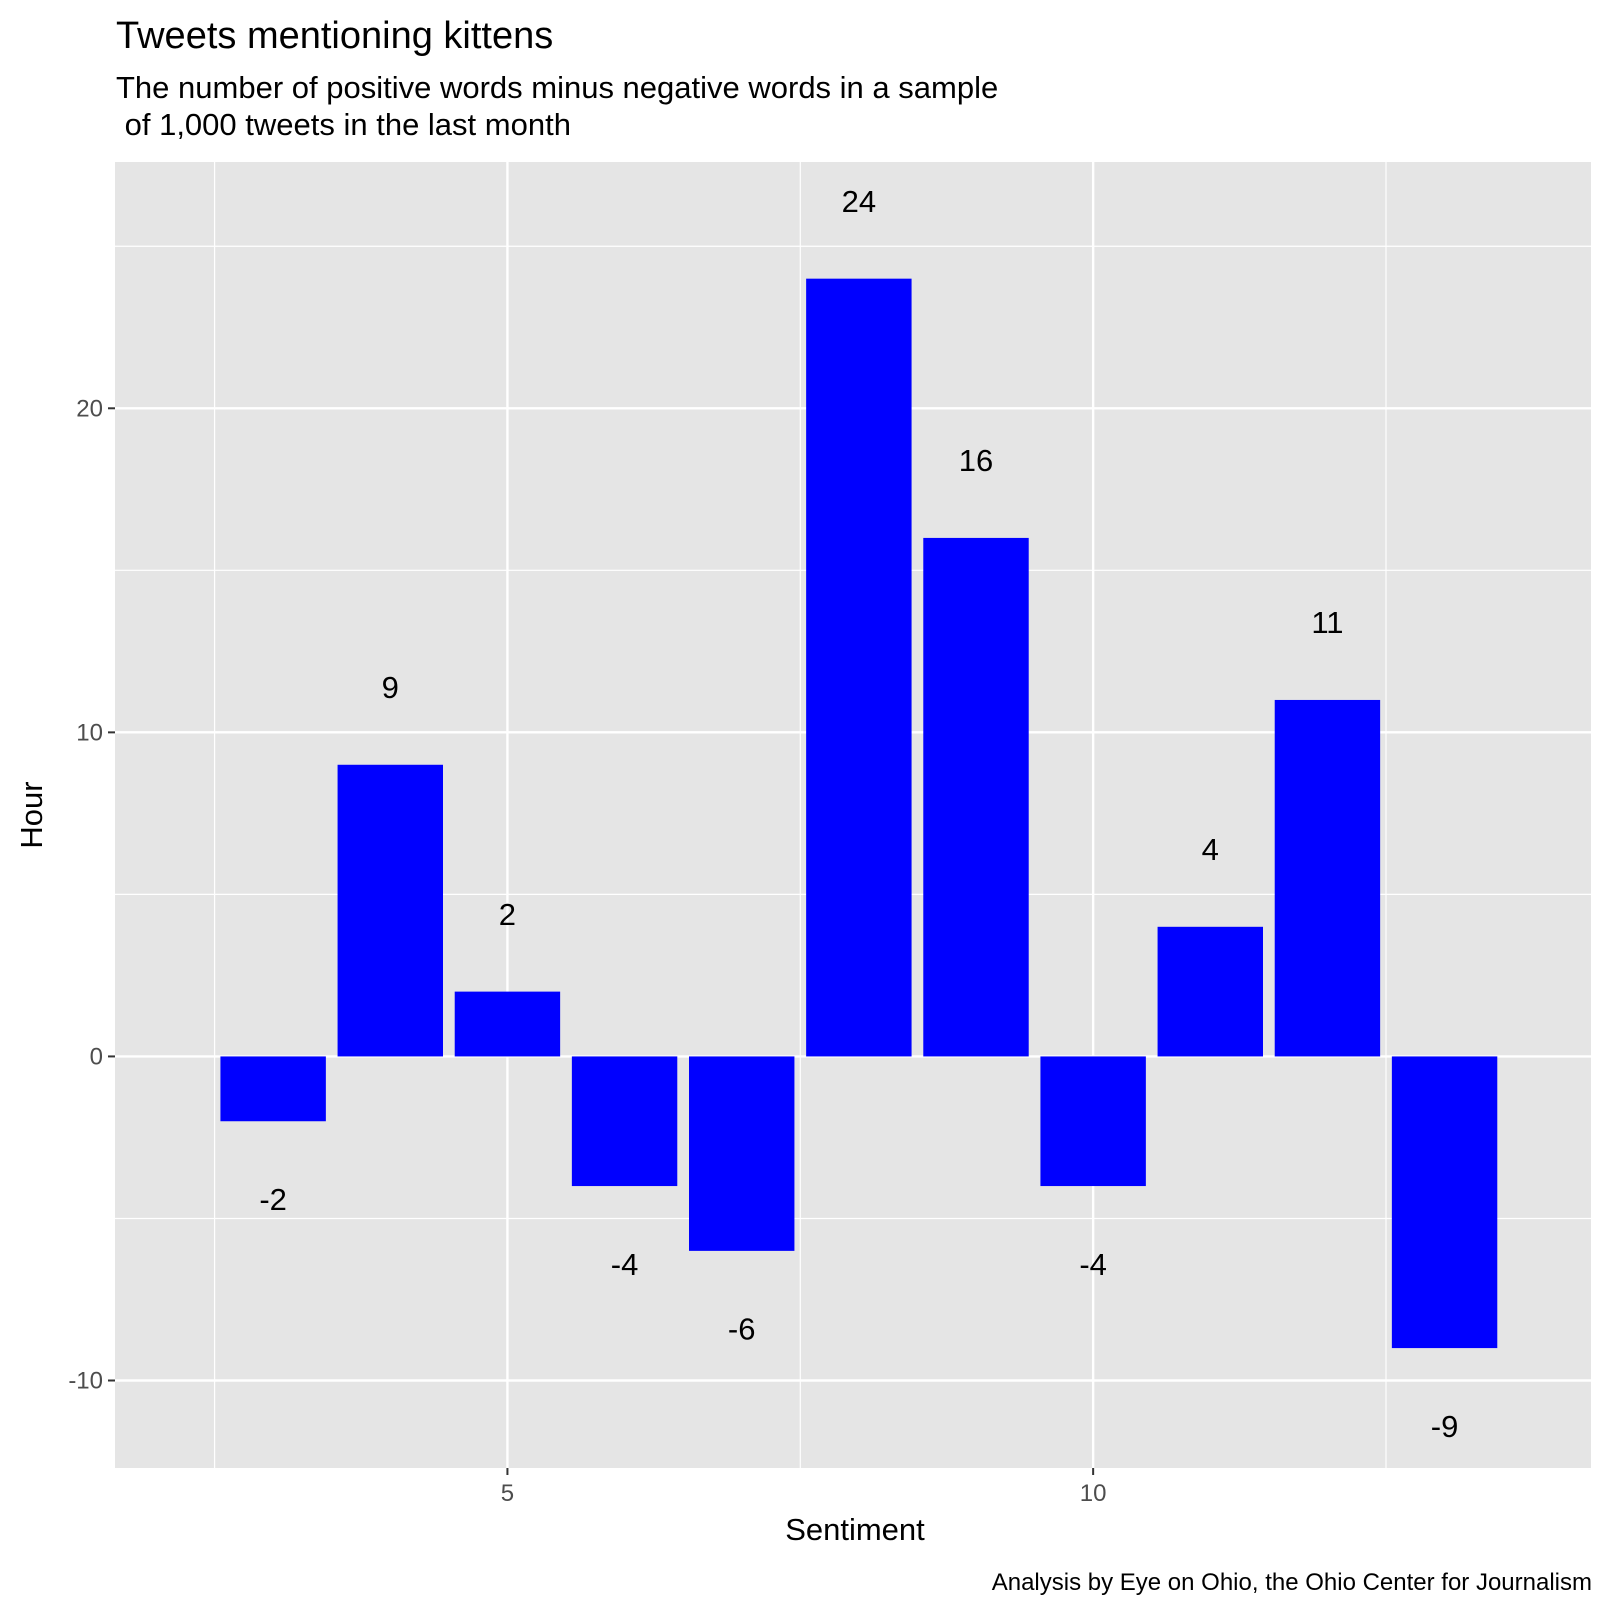 Image resolution: width=1600 pixels, height=1600 pixels. Describe the element at coordinates (1093, 1493) in the screenshot. I see `x-tick-label: 10` at that location.